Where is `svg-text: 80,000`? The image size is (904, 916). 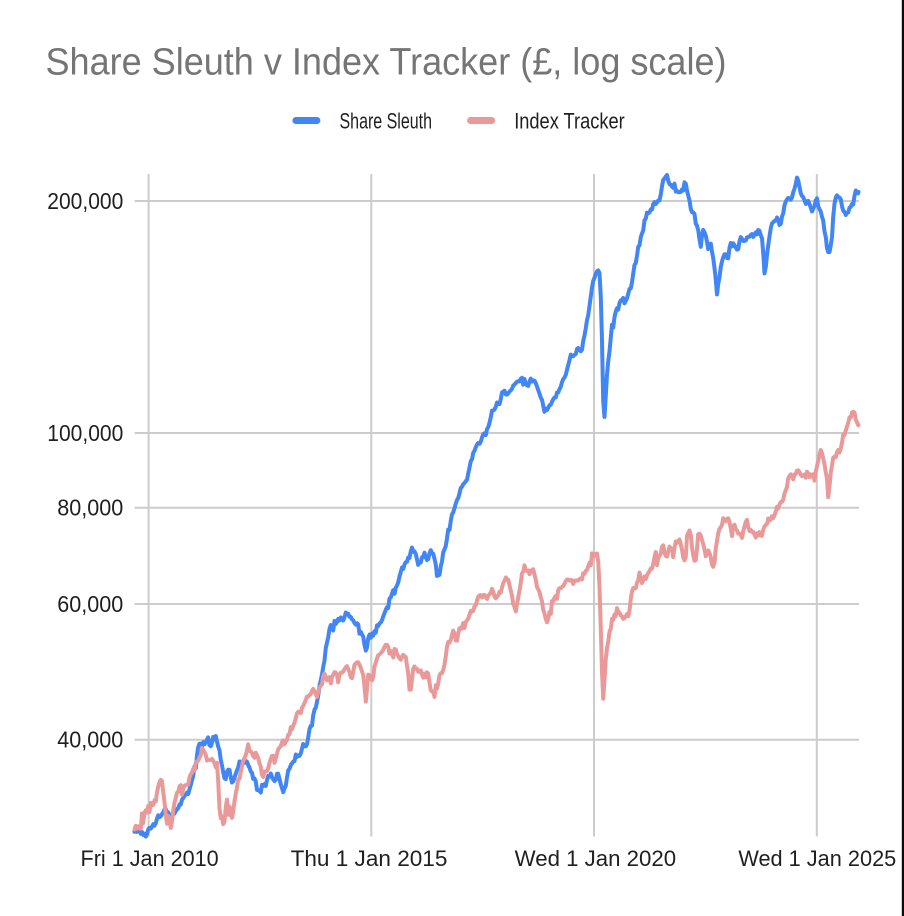 svg-text: 80,000 is located at coordinates (90, 508).